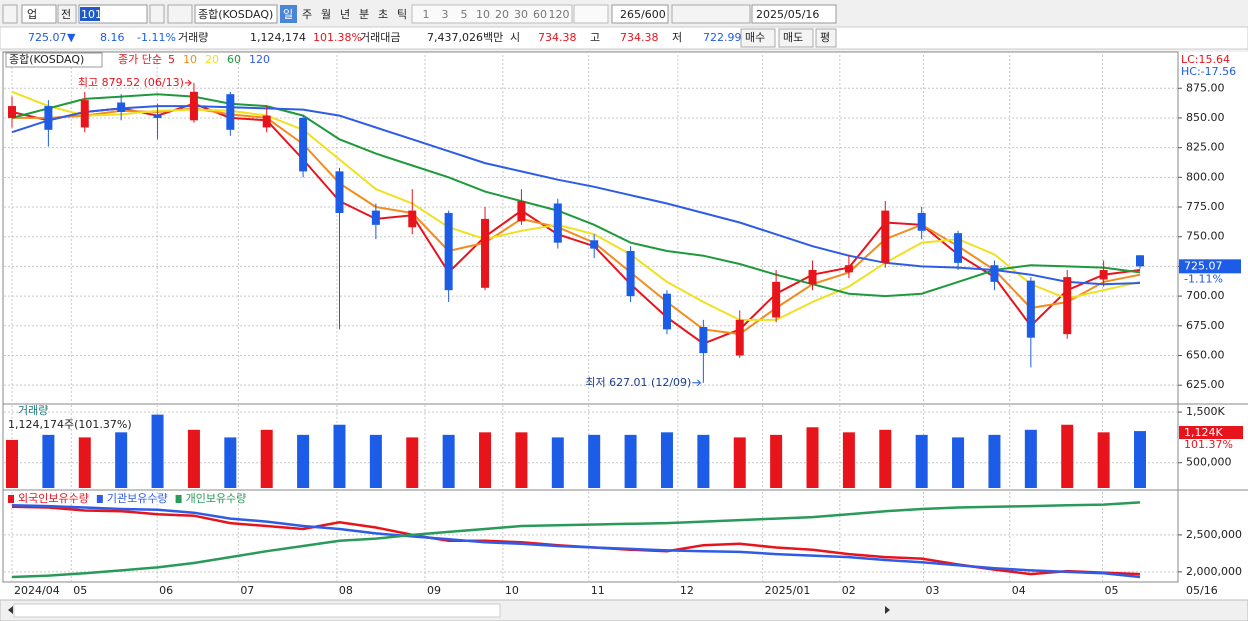  I want to click on lc-label: LC:15.64, so click(1205, 59).